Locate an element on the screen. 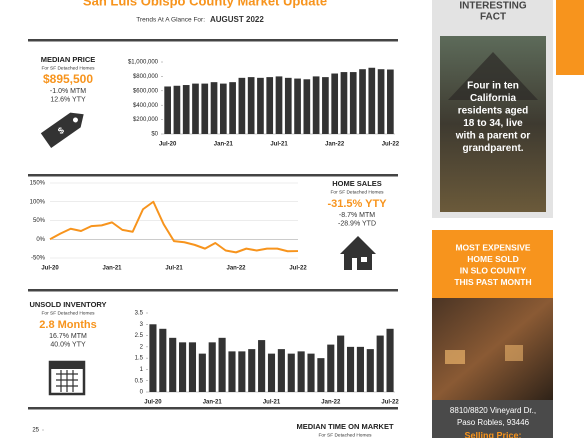  house-icon is located at coordinates (358, 253).